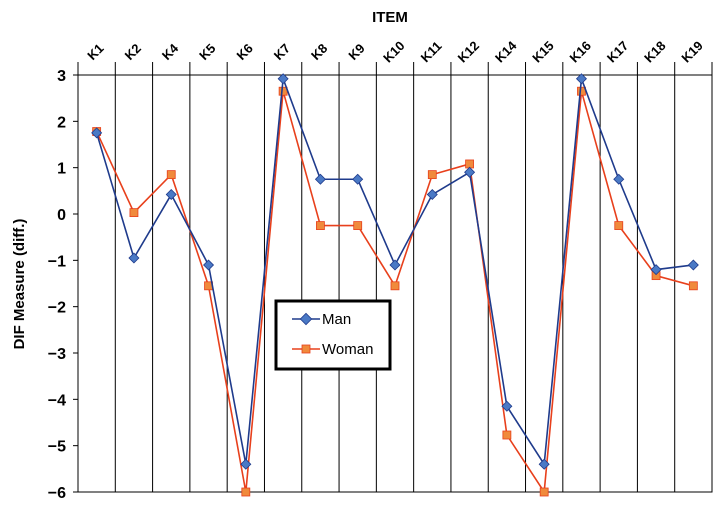  I want to click on x-tick-label: K11, so click(431, 51).